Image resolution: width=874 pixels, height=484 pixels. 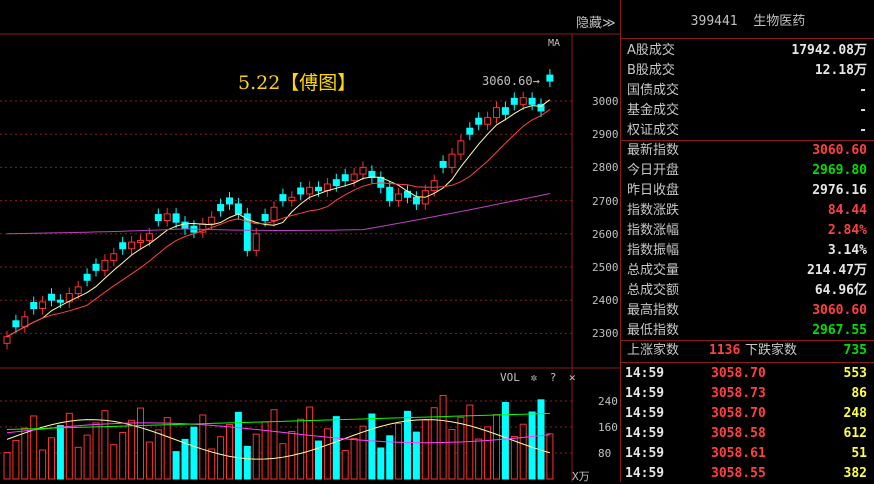 What do you see at coordinates (653, 290) in the screenshot?
I see `index-label: 总成交额` at bounding box center [653, 290].